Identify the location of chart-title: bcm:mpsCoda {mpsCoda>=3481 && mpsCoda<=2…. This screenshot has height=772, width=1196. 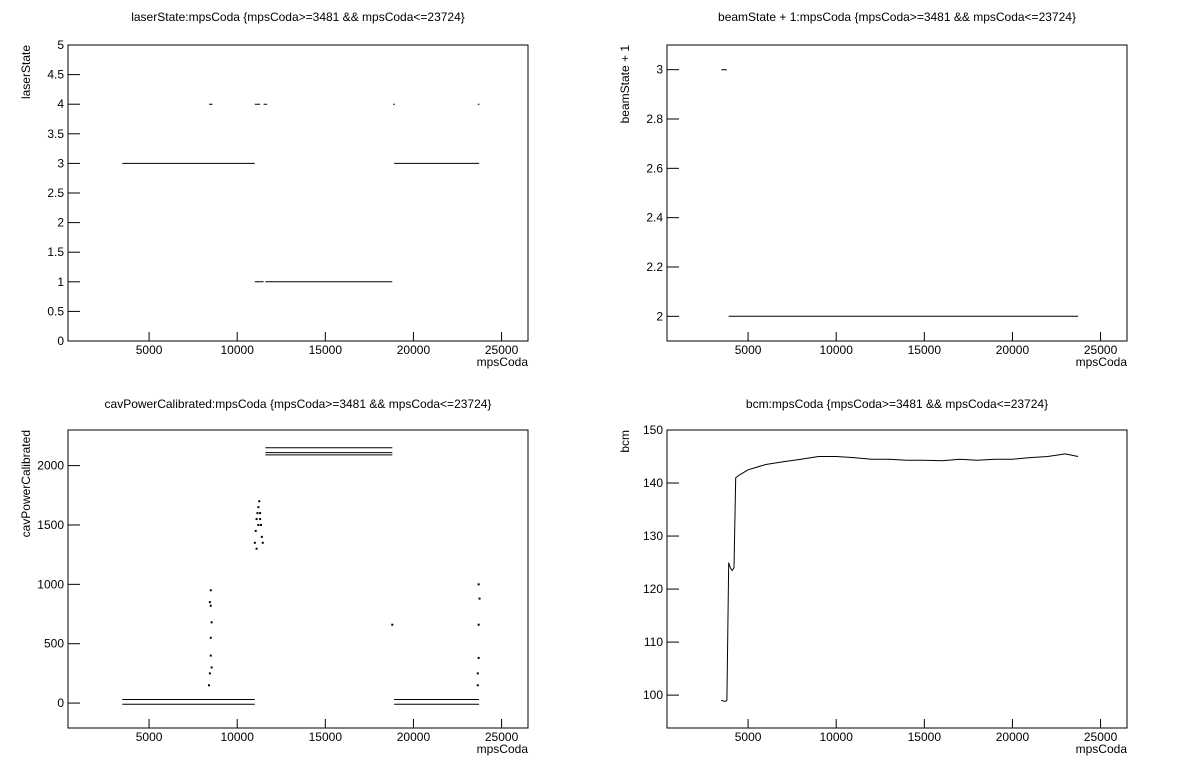
(897, 404).